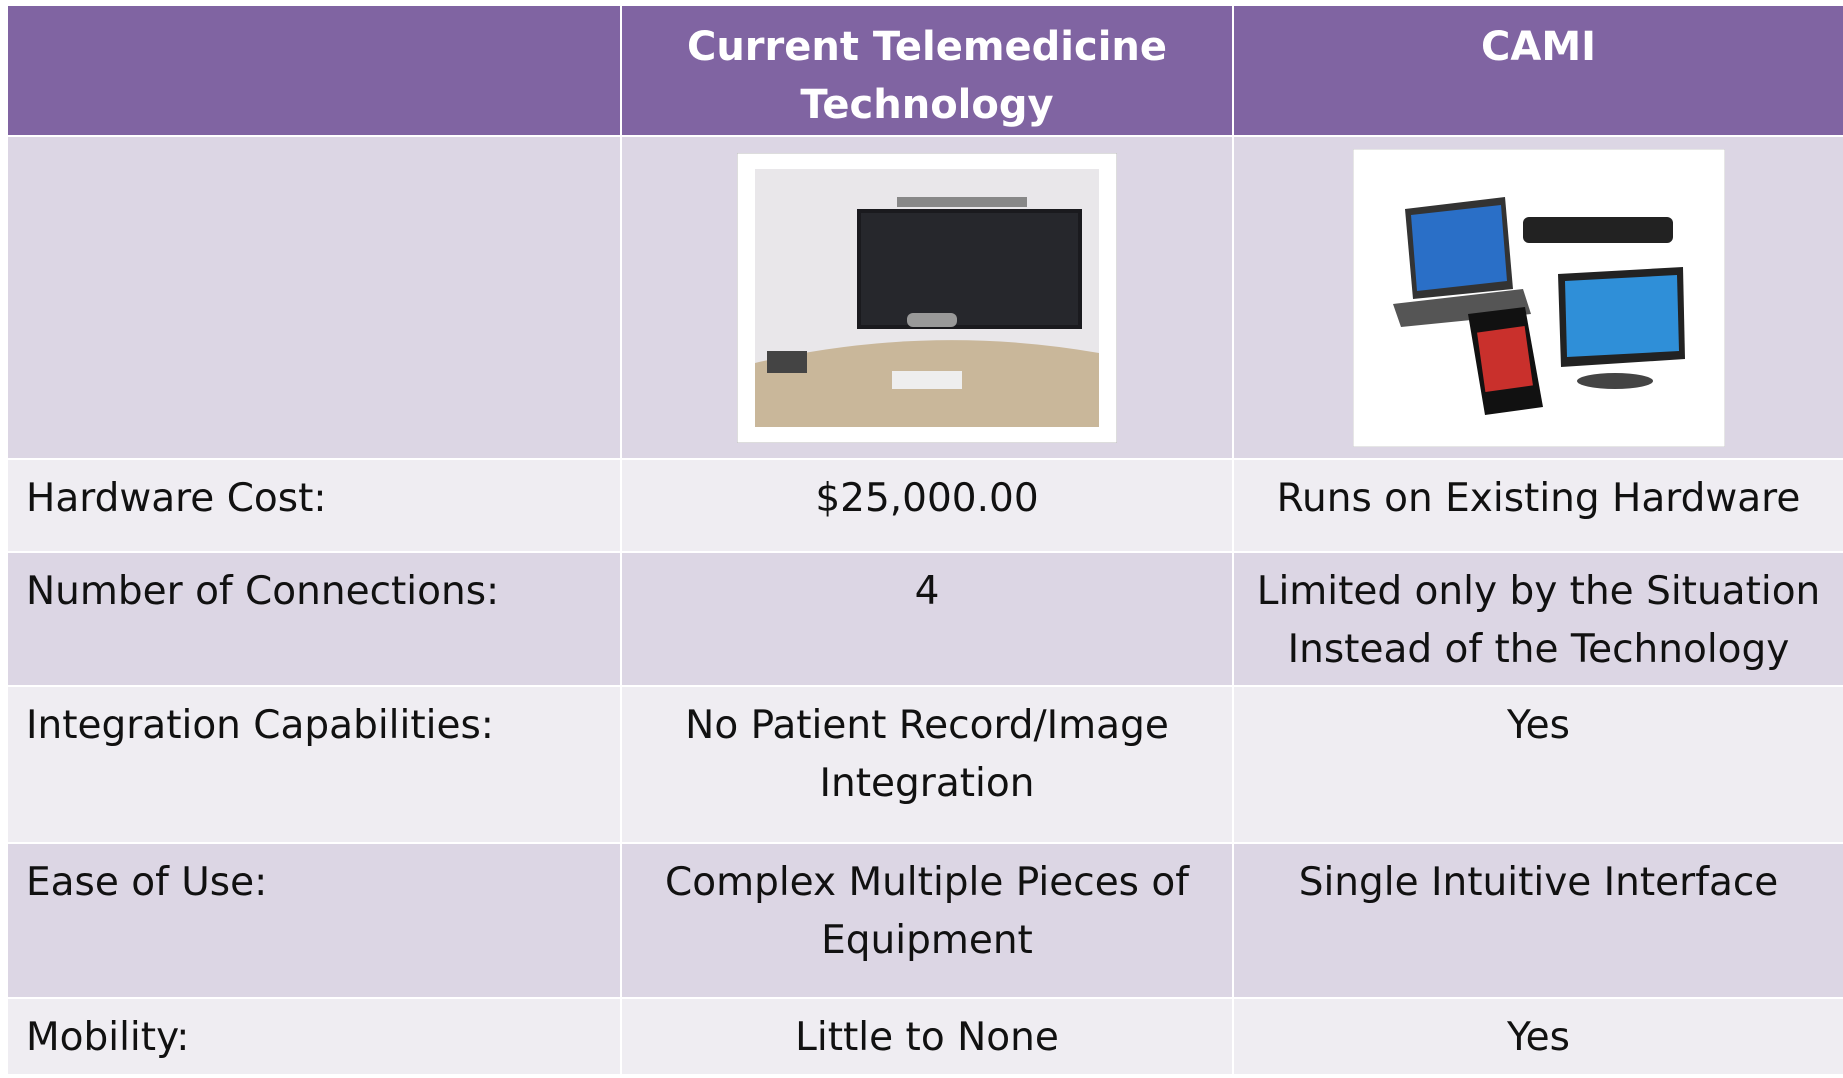 The height and width of the screenshot is (1078, 1843). Describe the element at coordinates (314, 619) in the screenshot. I see `table-cell: Number of Connections:` at that location.